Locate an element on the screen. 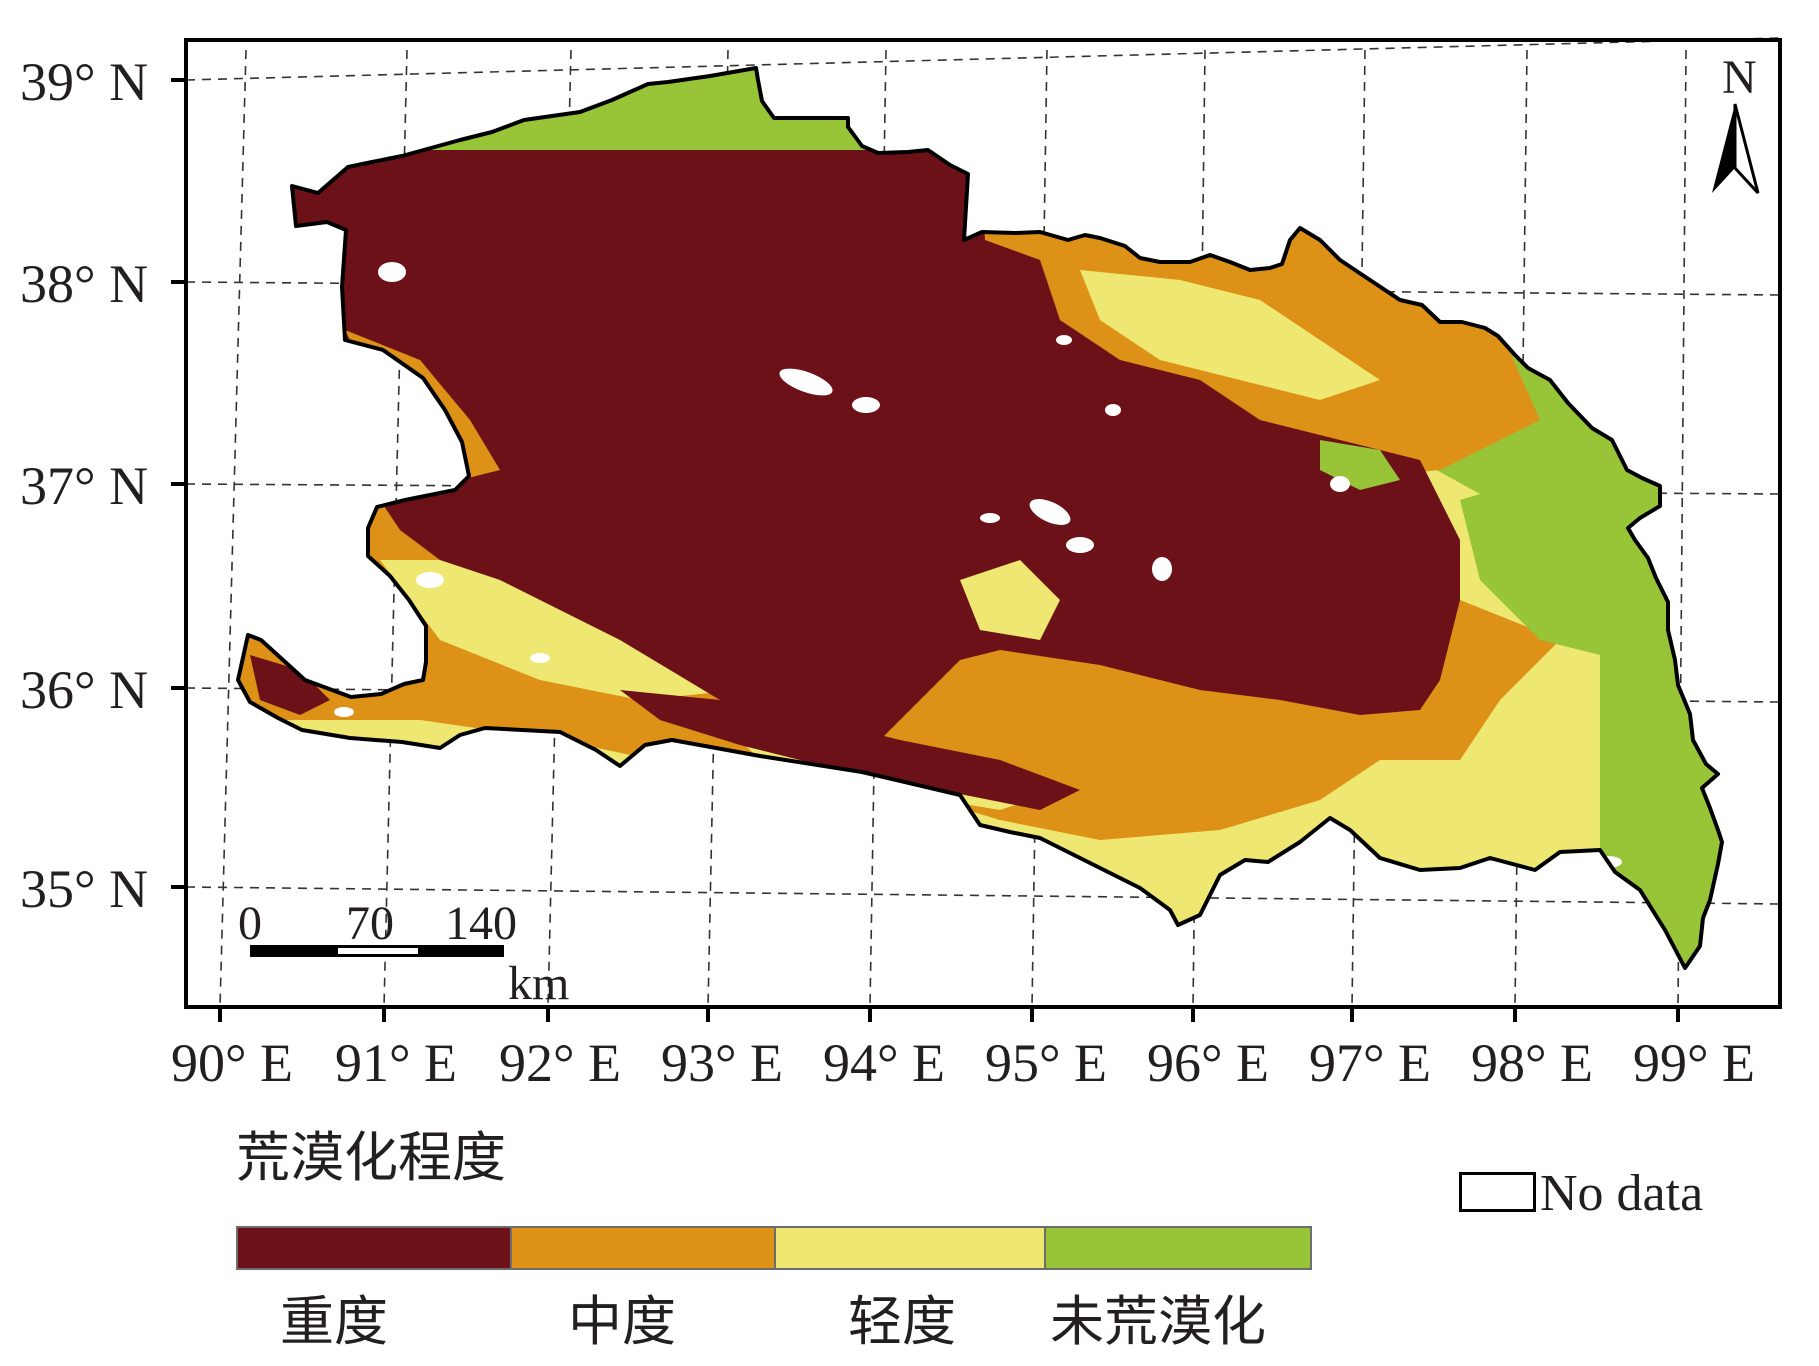  longitude-label-94e: 94° E is located at coordinates (884, 1063).